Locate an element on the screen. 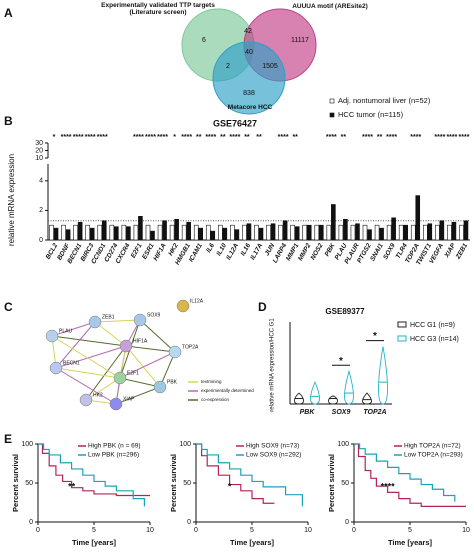  node-label: XIAP is located at coordinates (129, 399).